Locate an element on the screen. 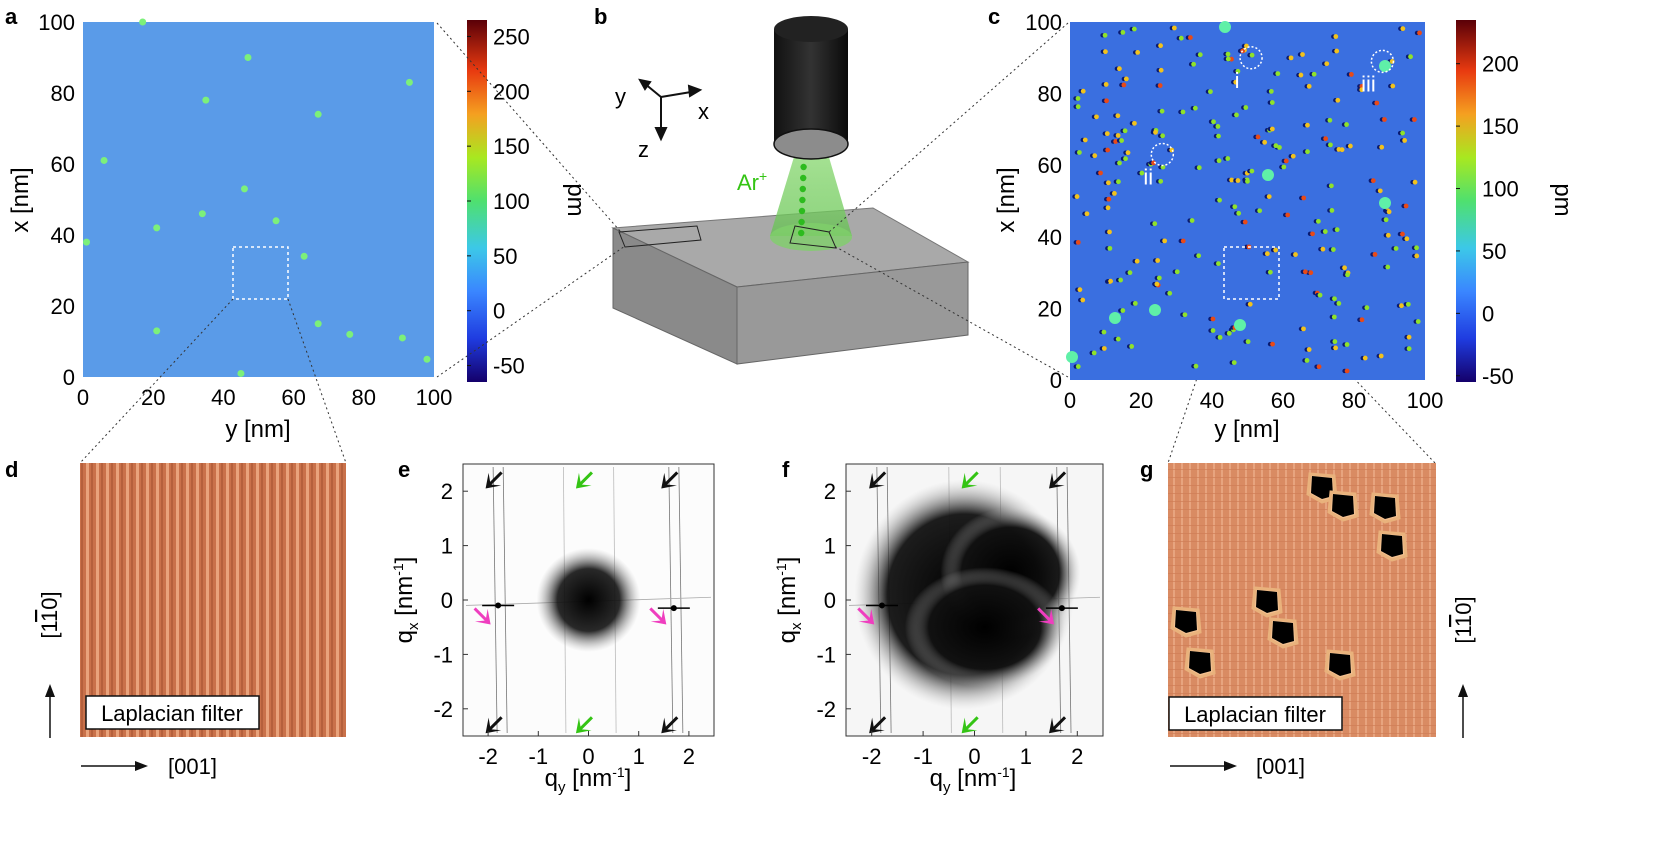  panel-label-d: d is located at coordinates (11, 469).